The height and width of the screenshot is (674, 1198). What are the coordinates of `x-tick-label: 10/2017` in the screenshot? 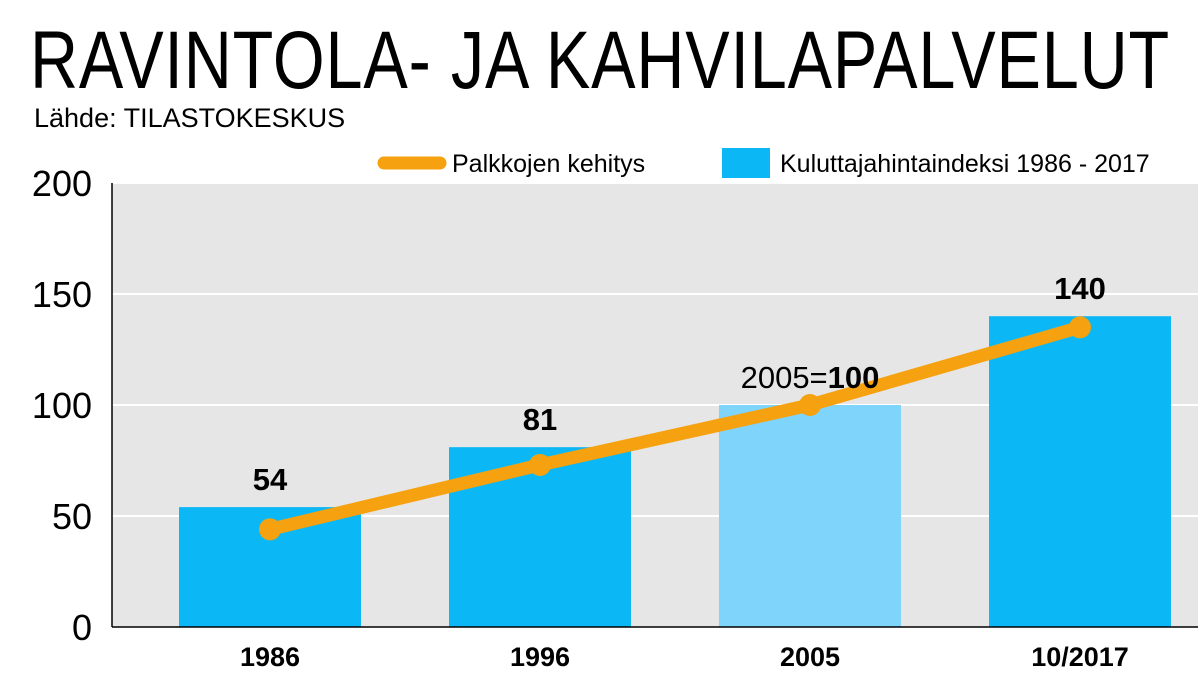 It's located at (1080, 657).